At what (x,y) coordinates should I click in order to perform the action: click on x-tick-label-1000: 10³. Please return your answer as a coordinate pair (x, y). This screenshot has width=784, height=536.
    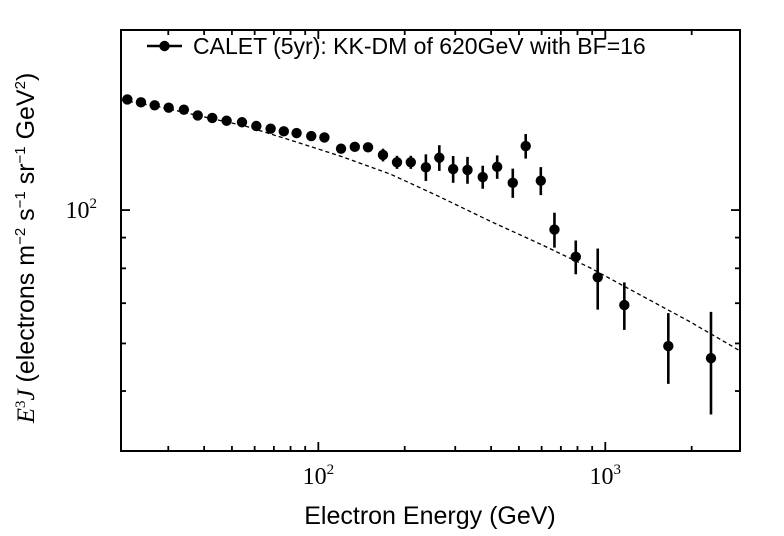
    Looking at the image, I should click on (606, 476).